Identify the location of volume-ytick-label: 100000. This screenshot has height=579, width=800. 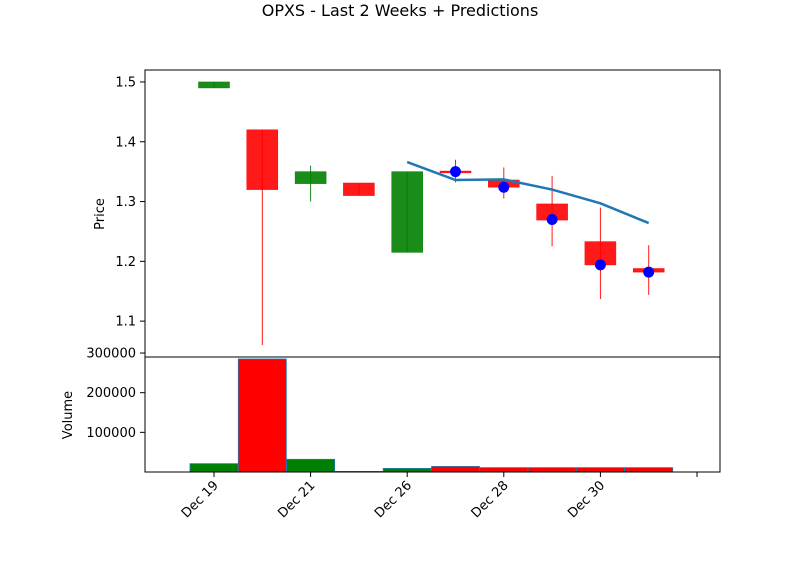
(111, 433).